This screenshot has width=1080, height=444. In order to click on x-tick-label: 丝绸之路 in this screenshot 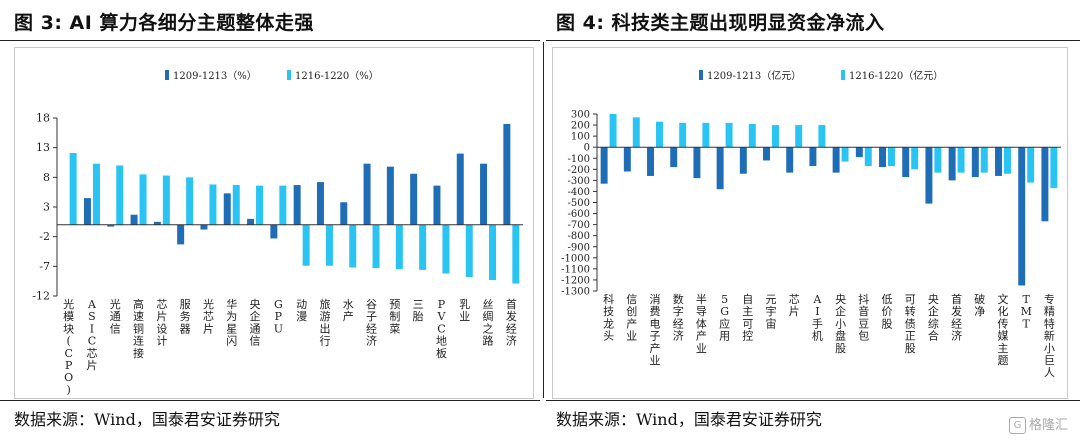, I will do `click(488, 323)`.